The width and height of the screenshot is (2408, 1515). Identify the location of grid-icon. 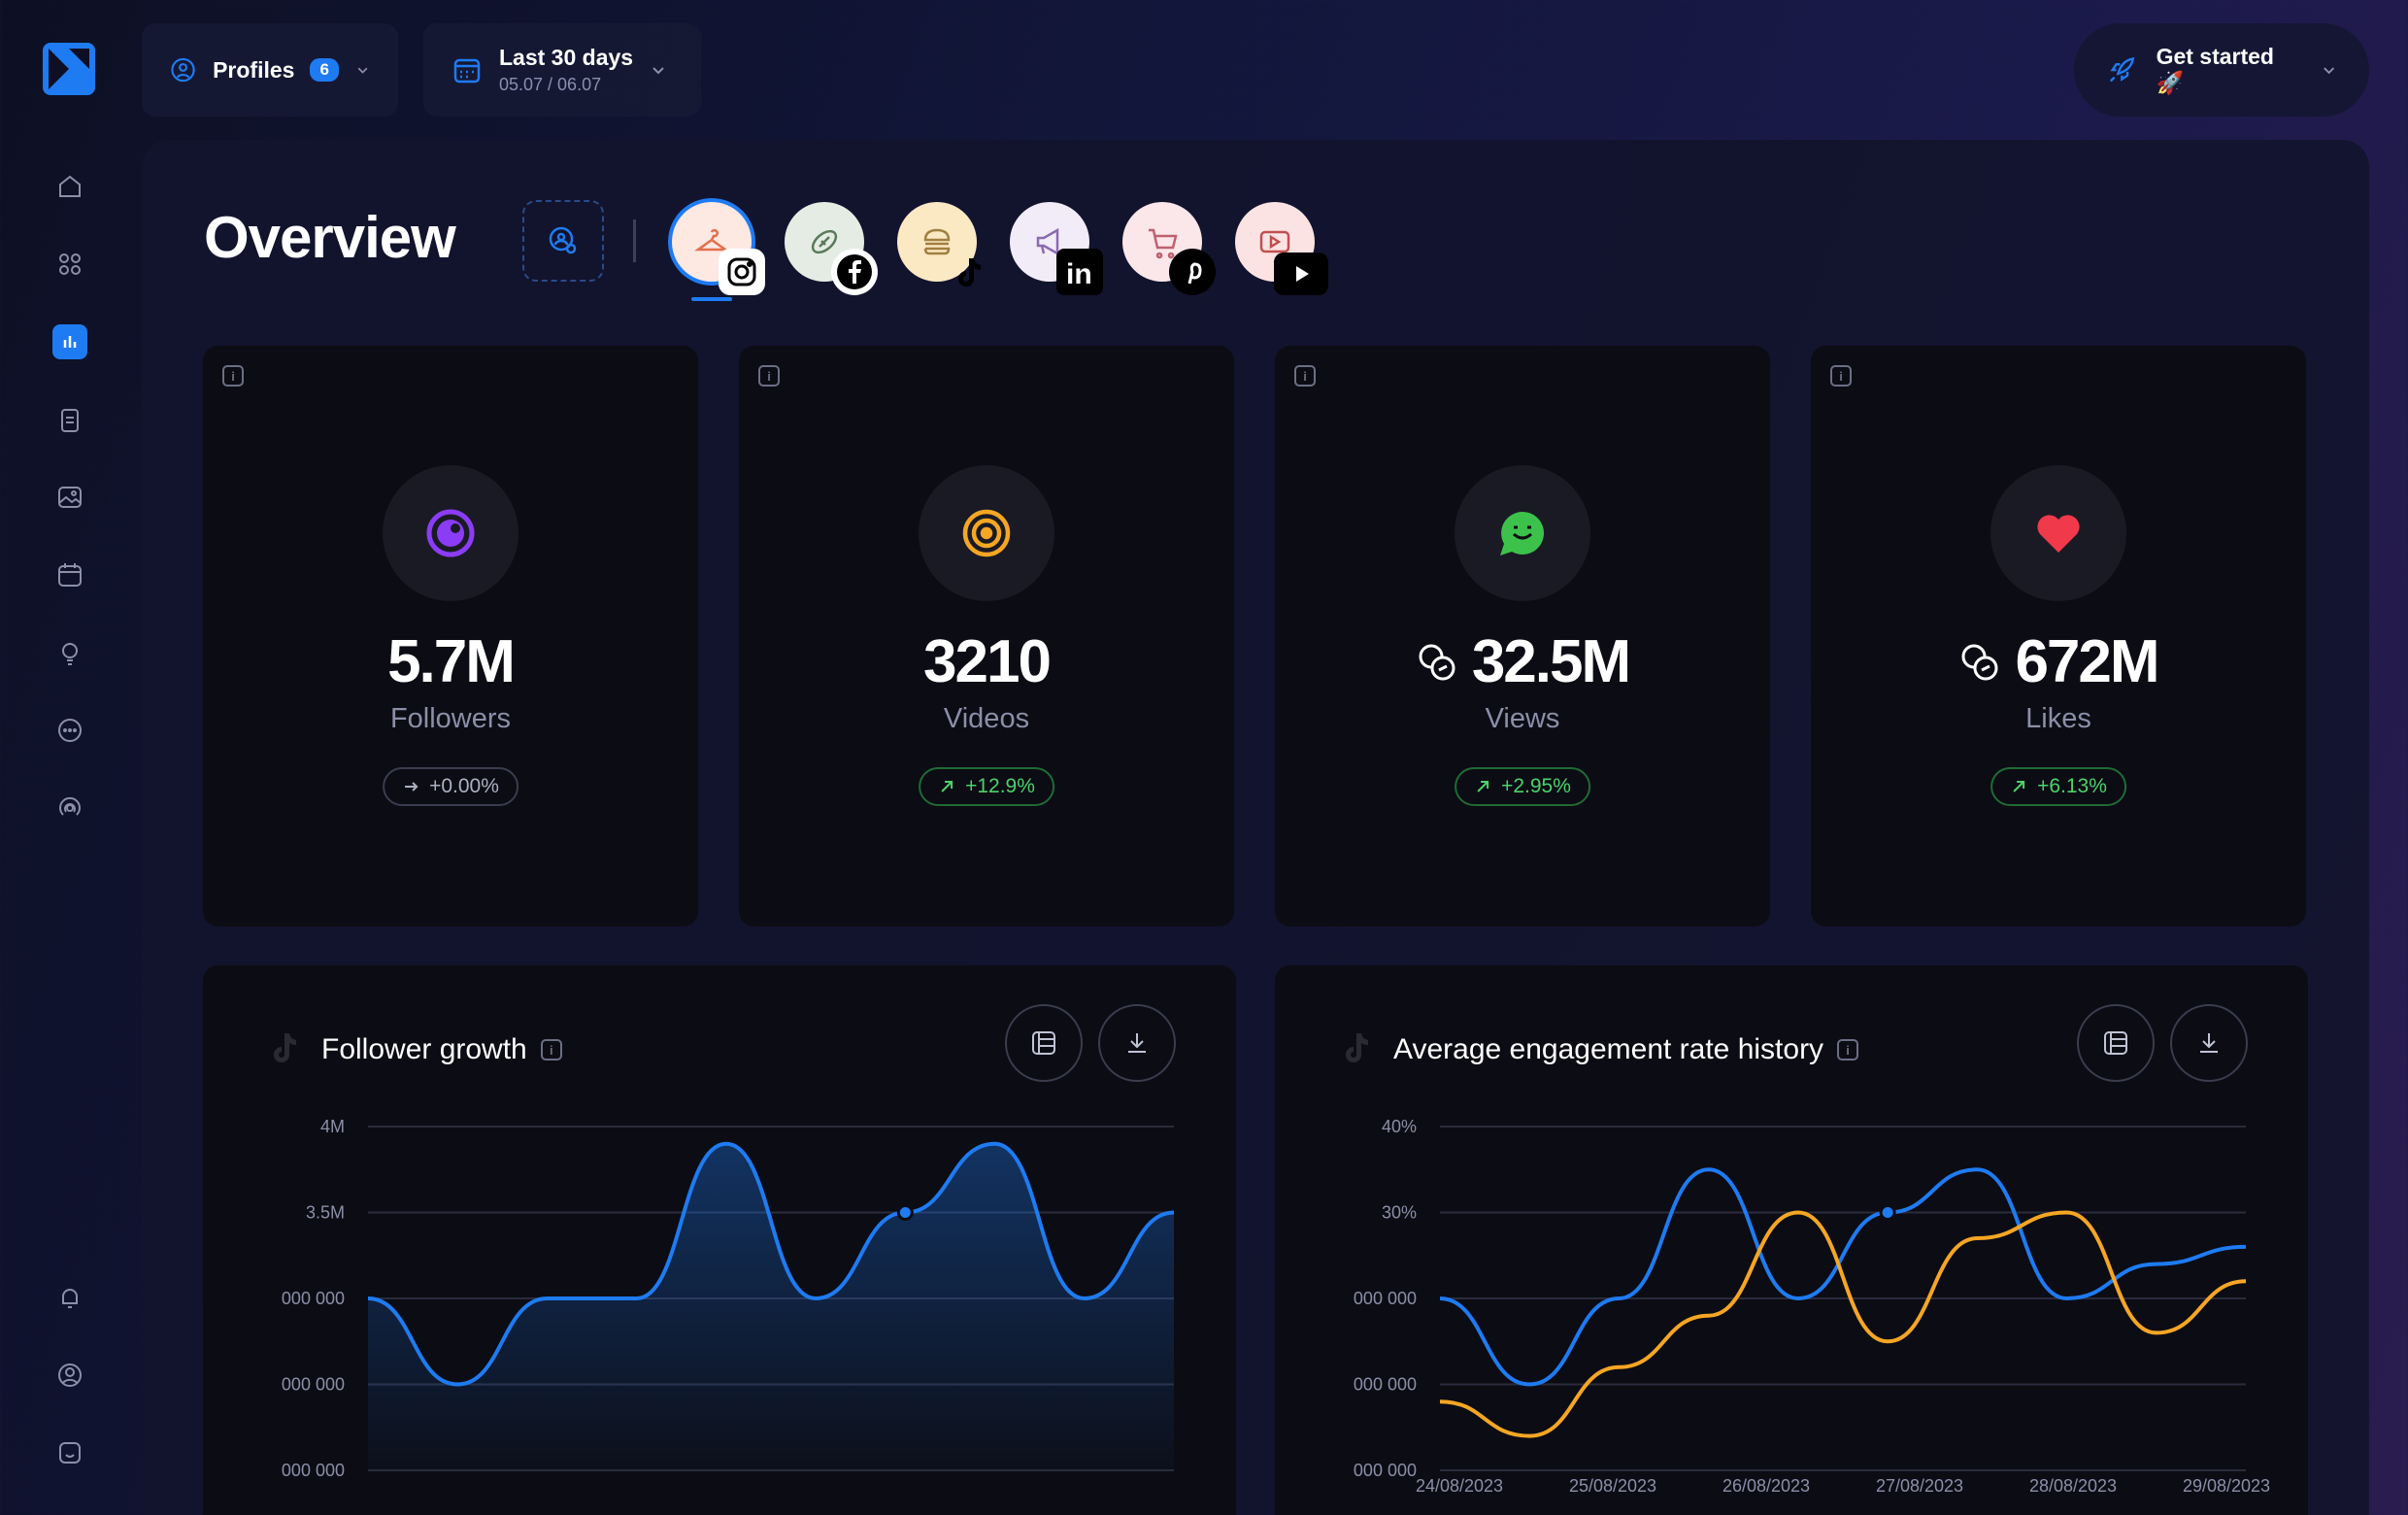
(70, 264).